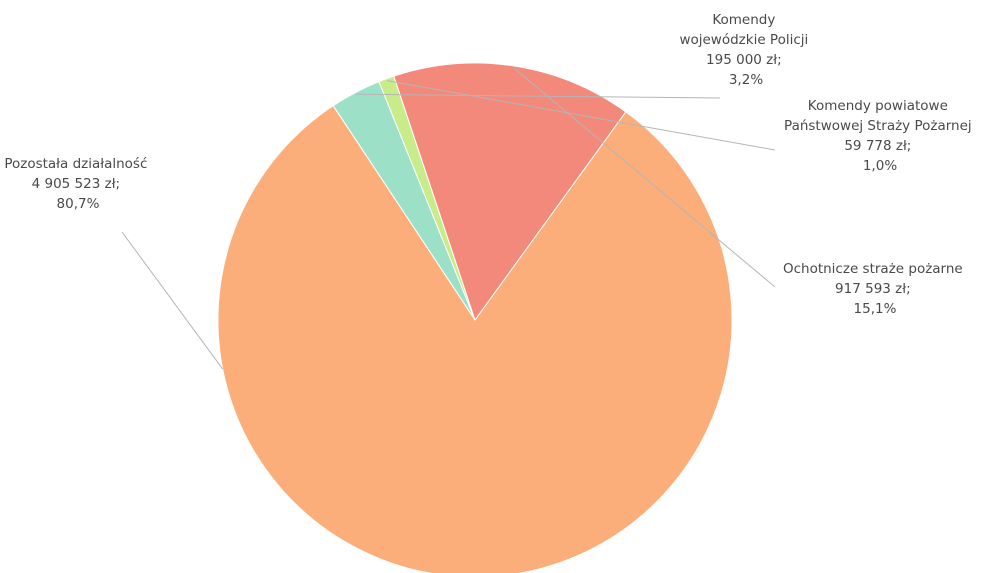 This screenshot has width=1000, height=573. Describe the element at coordinates (878, 126) in the screenshot. I see `label-name-line: Państwowej Straży Pożarnej` at that location.